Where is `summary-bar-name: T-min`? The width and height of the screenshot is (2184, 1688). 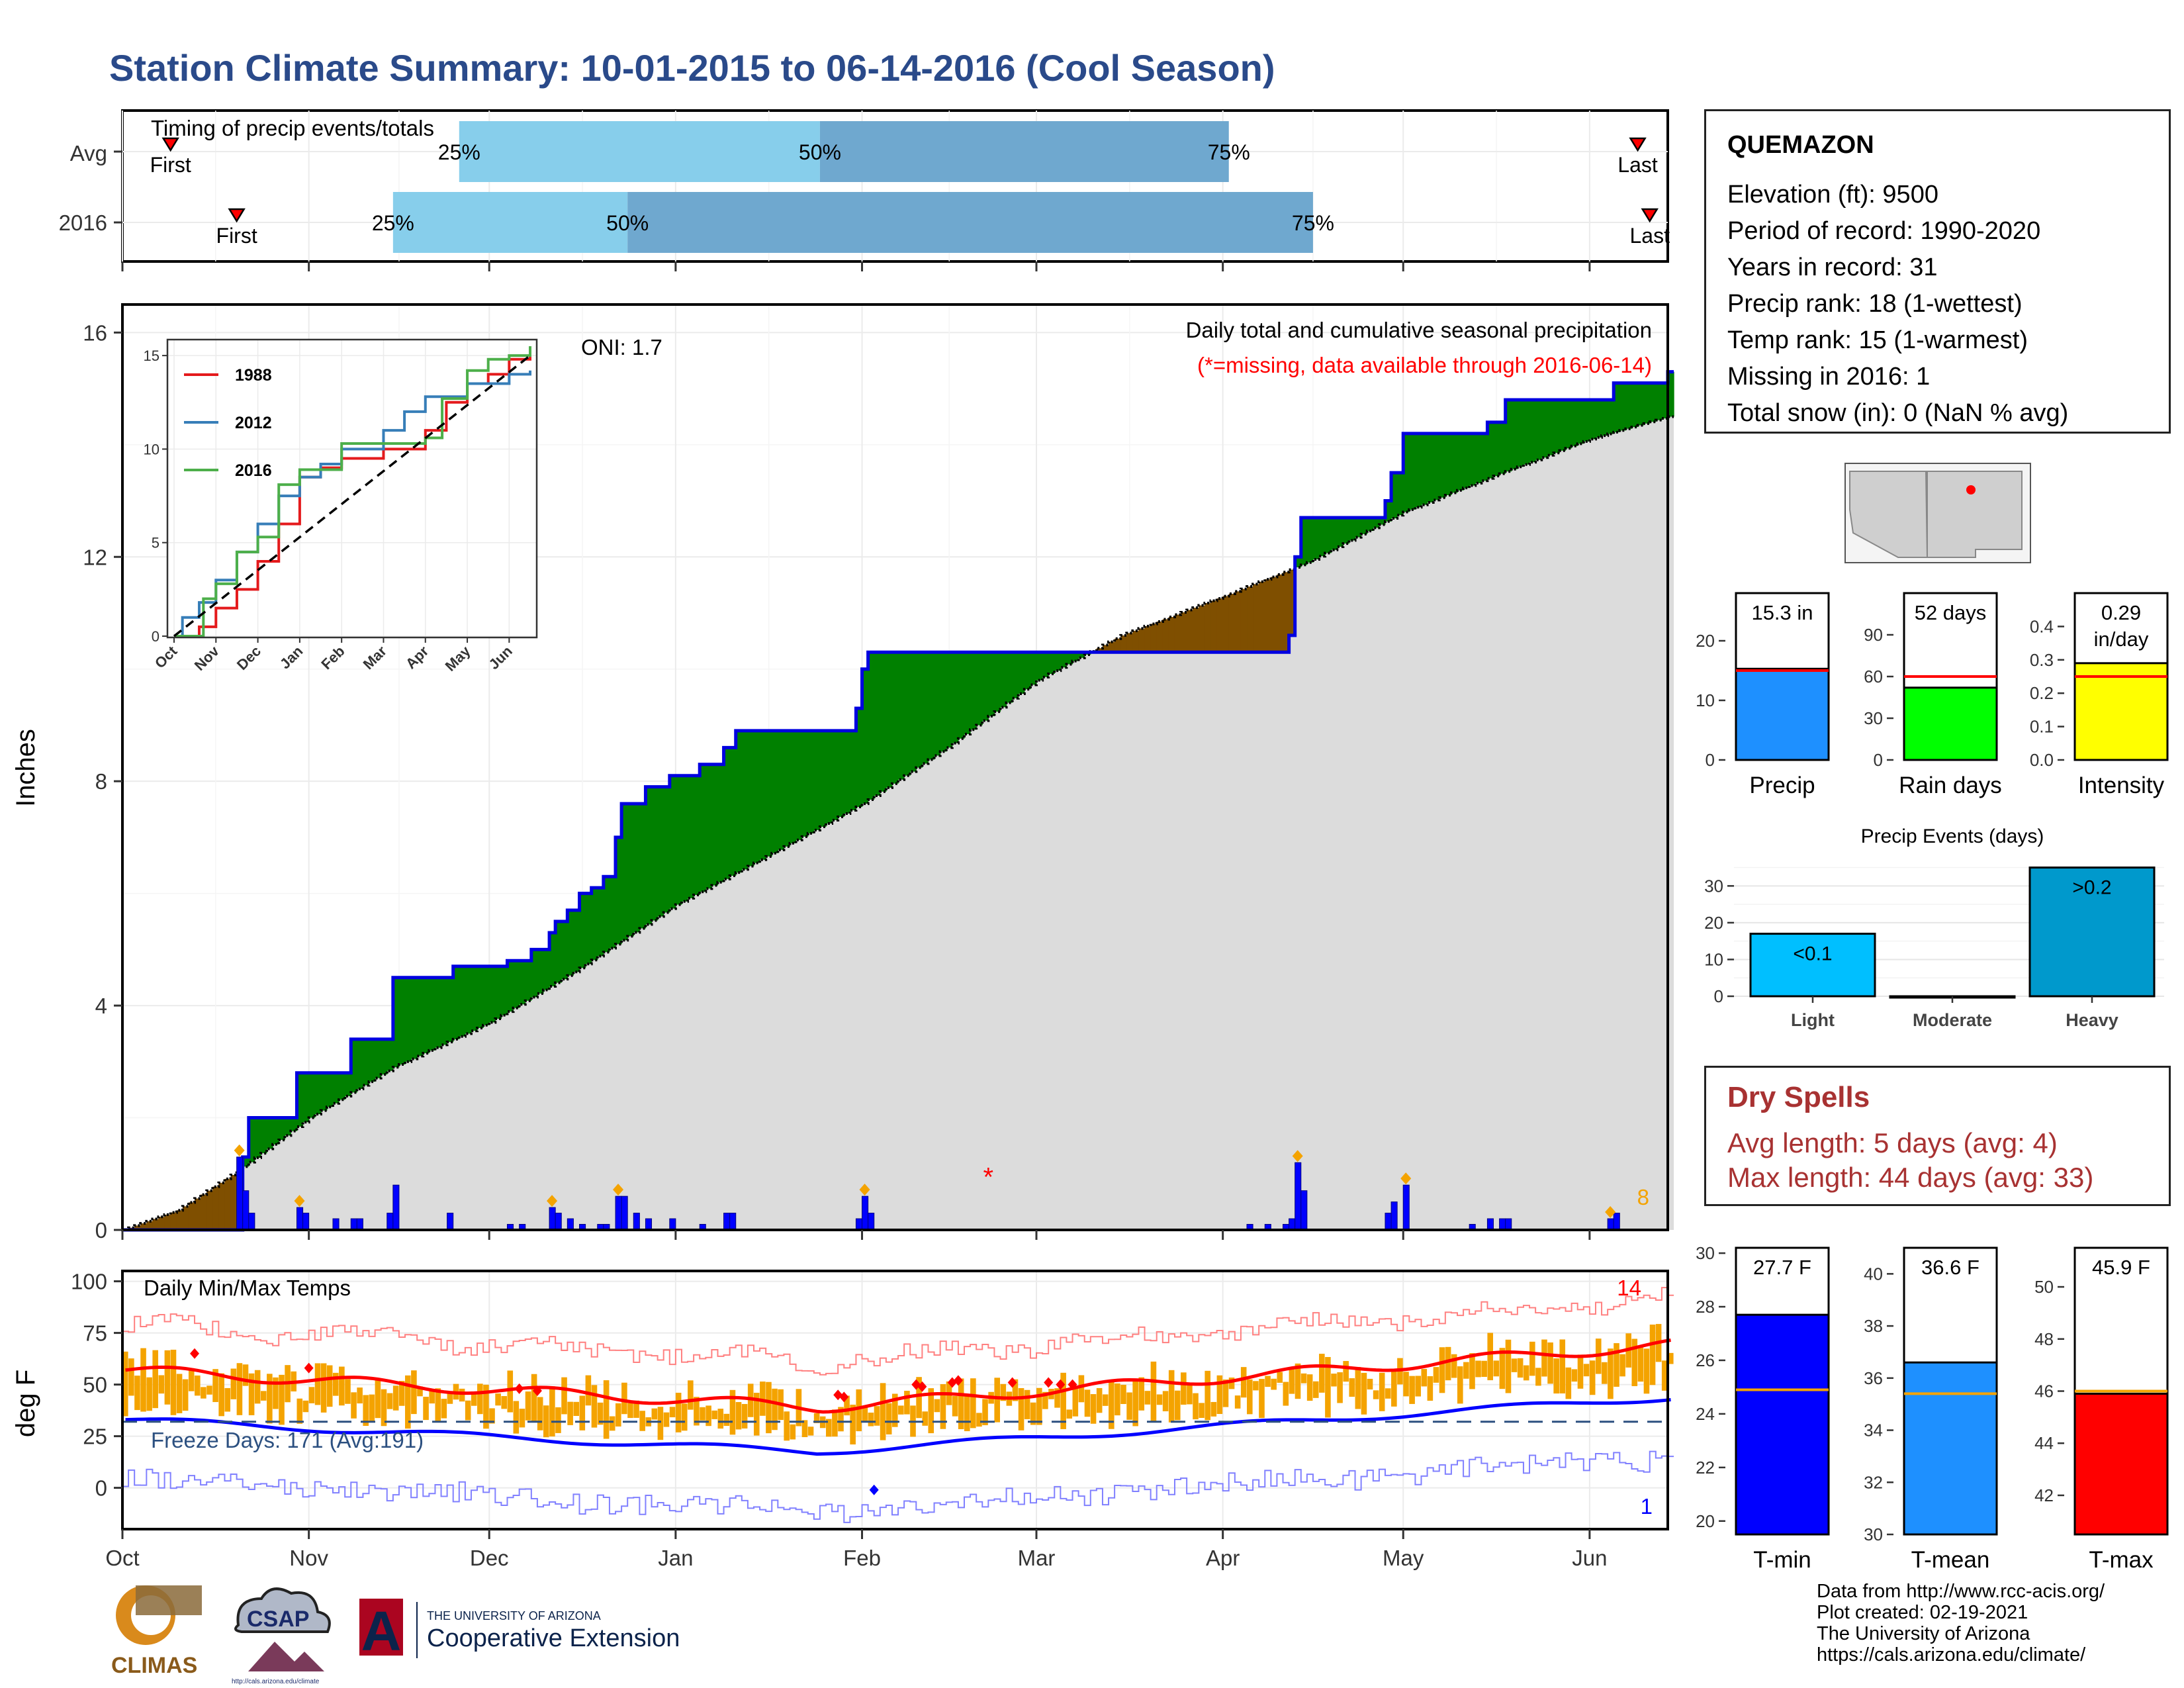
summary-bar-name: T-min is located at coordinates (1782, 1560).